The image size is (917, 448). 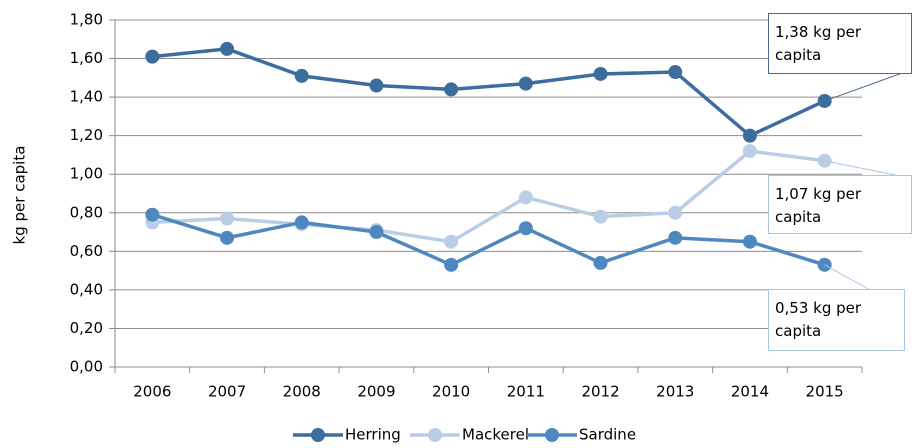 What do you see at coordinates (86, 289) in the screenshot?
I see `y-tick-label: 0,40` at bounding box center [86, 289].